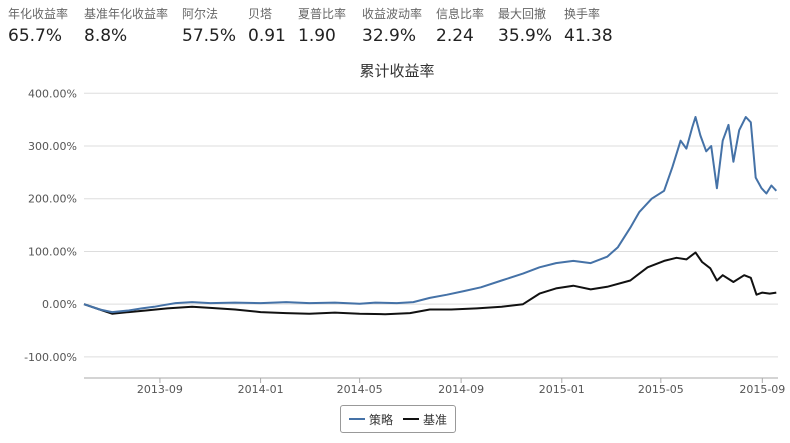 This screenshot has height=443, width=790. I want to click on stat-label: 换手率, so click(582, 14).